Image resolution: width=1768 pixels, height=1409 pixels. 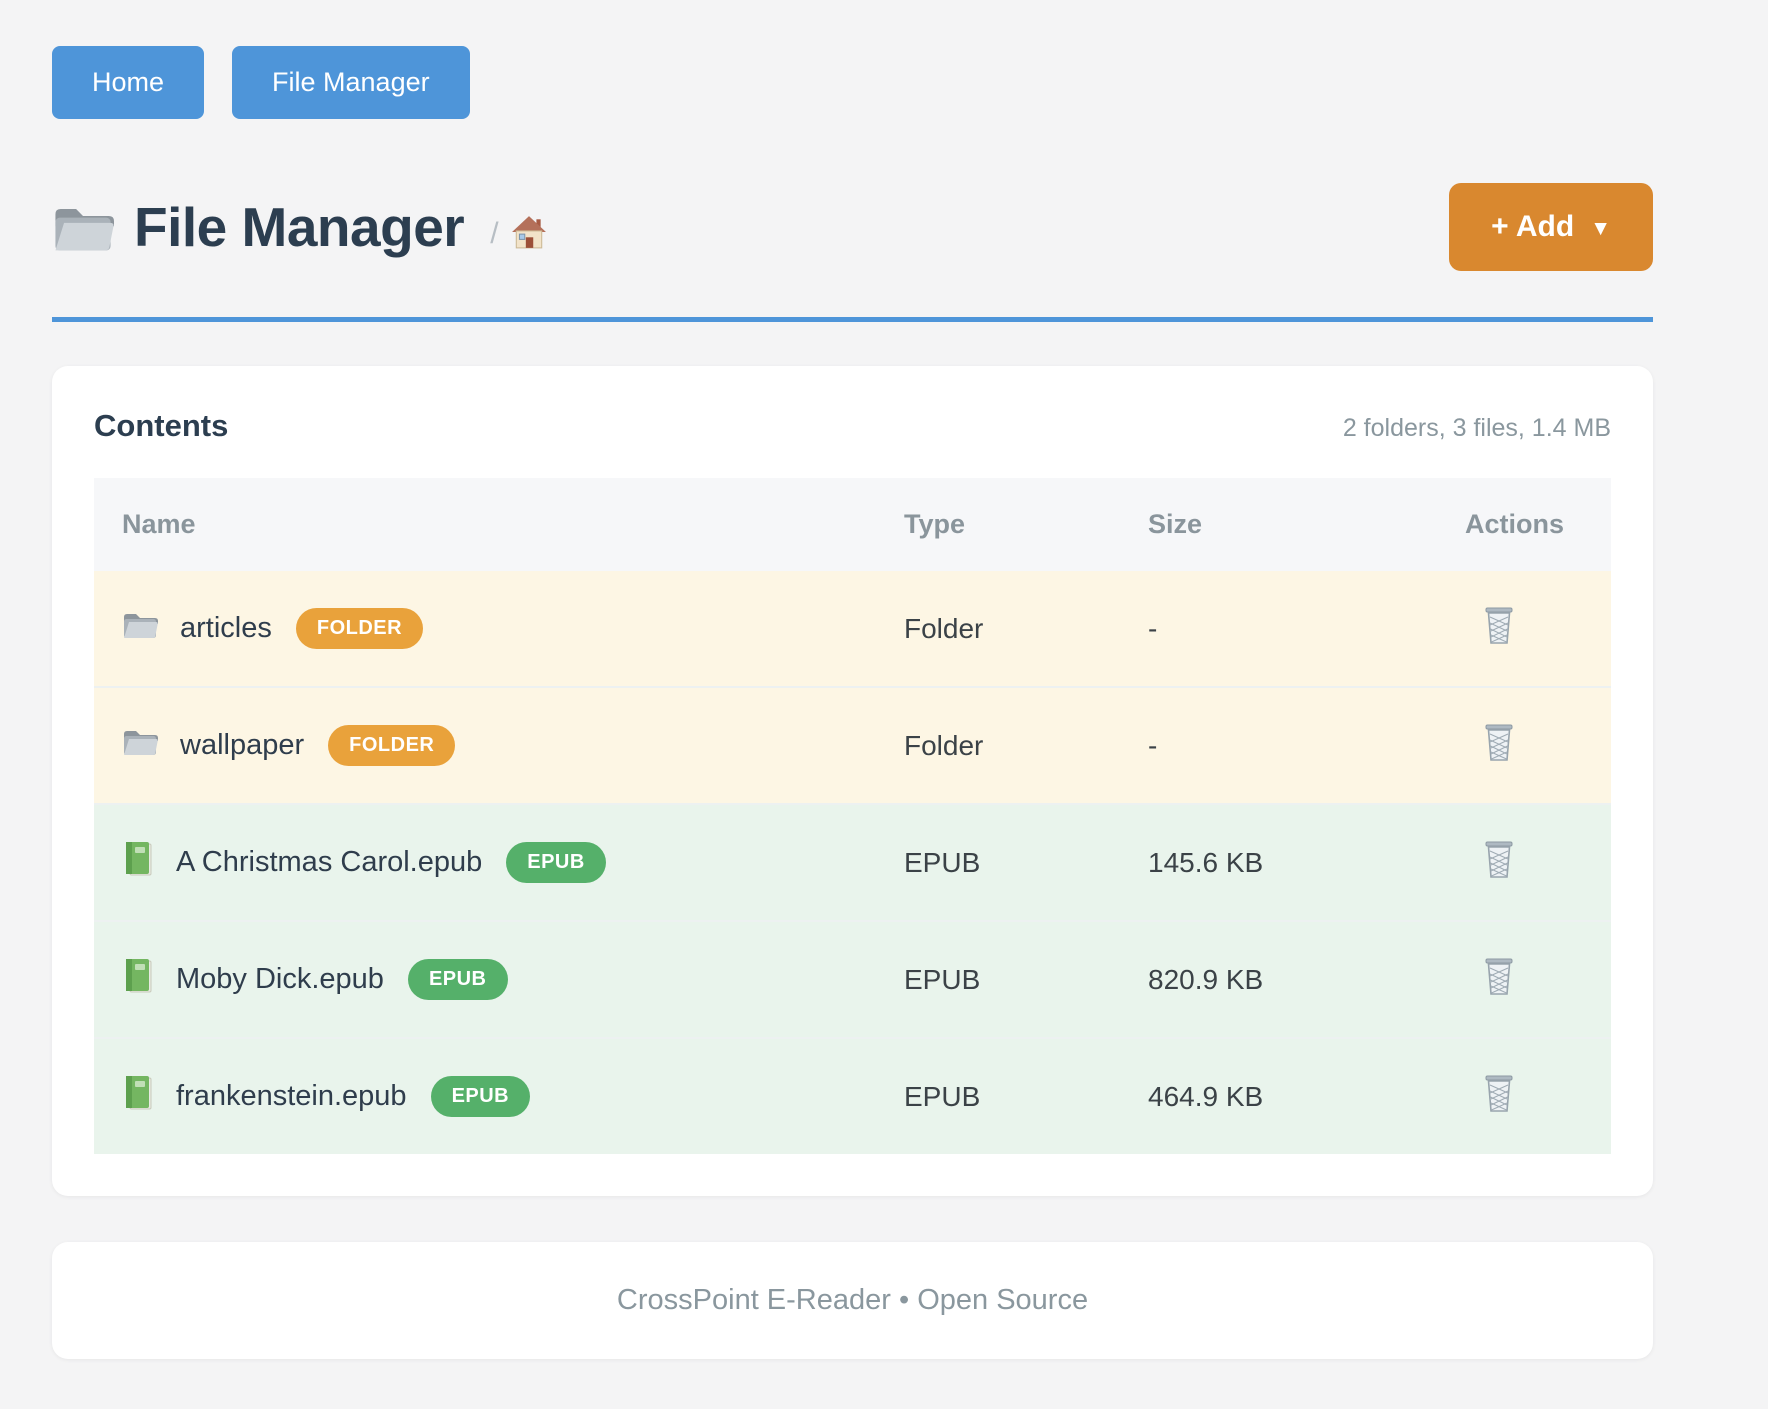 I want to click on column-header-size: Size, so click(x=1278, y=524).